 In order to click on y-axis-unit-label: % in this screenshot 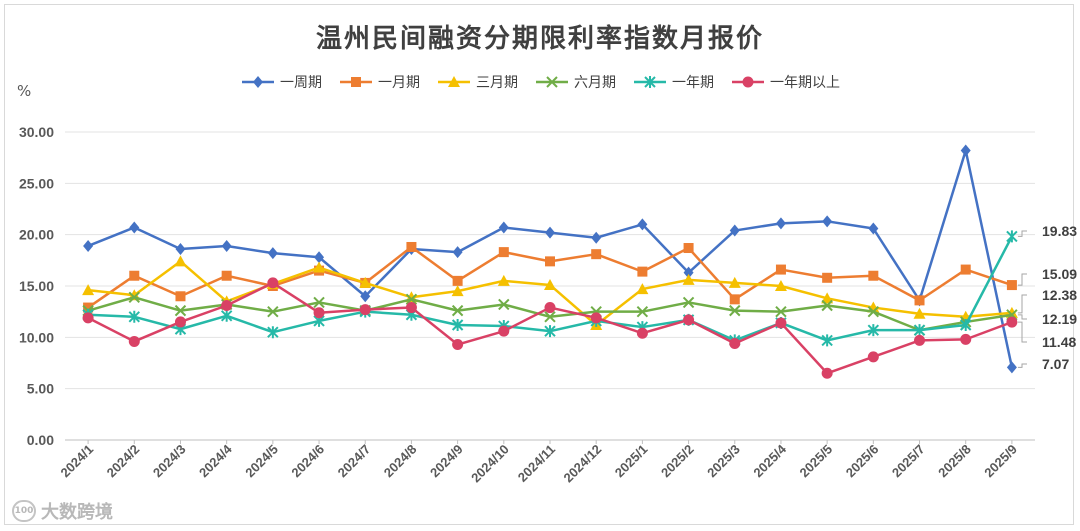, I will do `click(24, 91)`.